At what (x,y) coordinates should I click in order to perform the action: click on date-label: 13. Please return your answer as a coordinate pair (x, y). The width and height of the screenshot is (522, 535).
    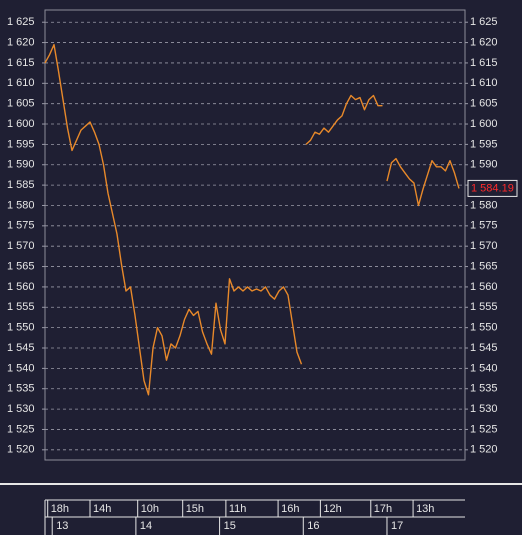
    Looking at the image, I should click on (62, 526).